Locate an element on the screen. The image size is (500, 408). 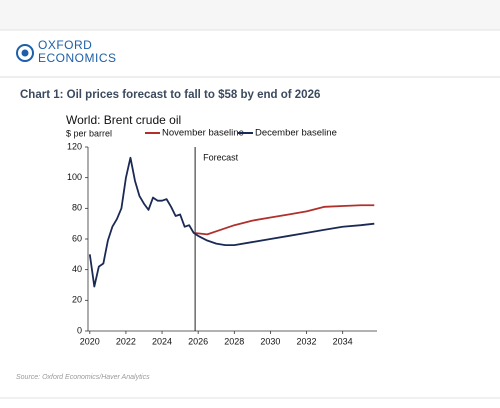
y-tick-label: 80 is located at coordinates (77, 208).